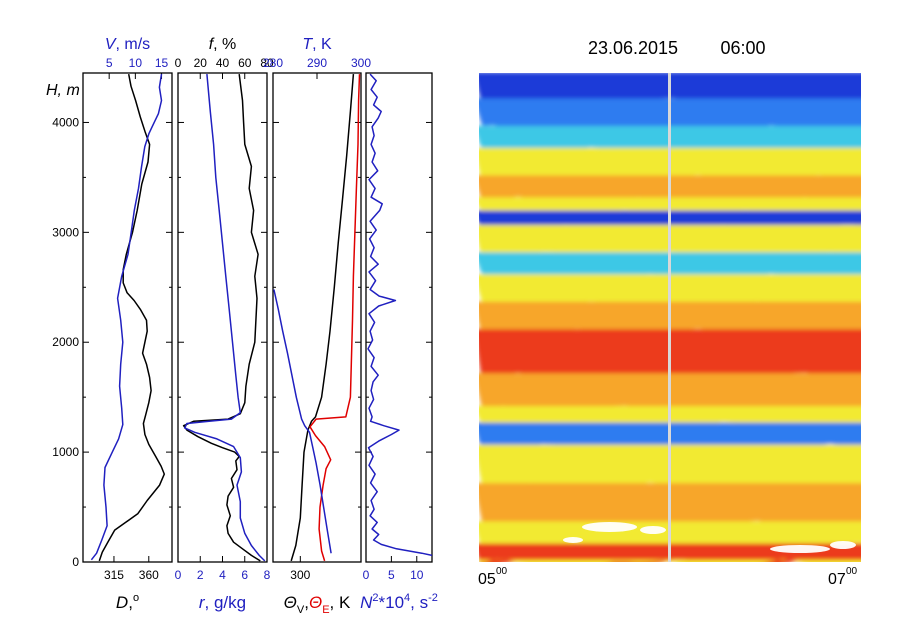 Image resolution: width=900 pixels, height=631 pixels. What do you see at coordinates (391, 575) in the screenshot?
I see `x-tick-label: 5` at bounding box center [391, 575].